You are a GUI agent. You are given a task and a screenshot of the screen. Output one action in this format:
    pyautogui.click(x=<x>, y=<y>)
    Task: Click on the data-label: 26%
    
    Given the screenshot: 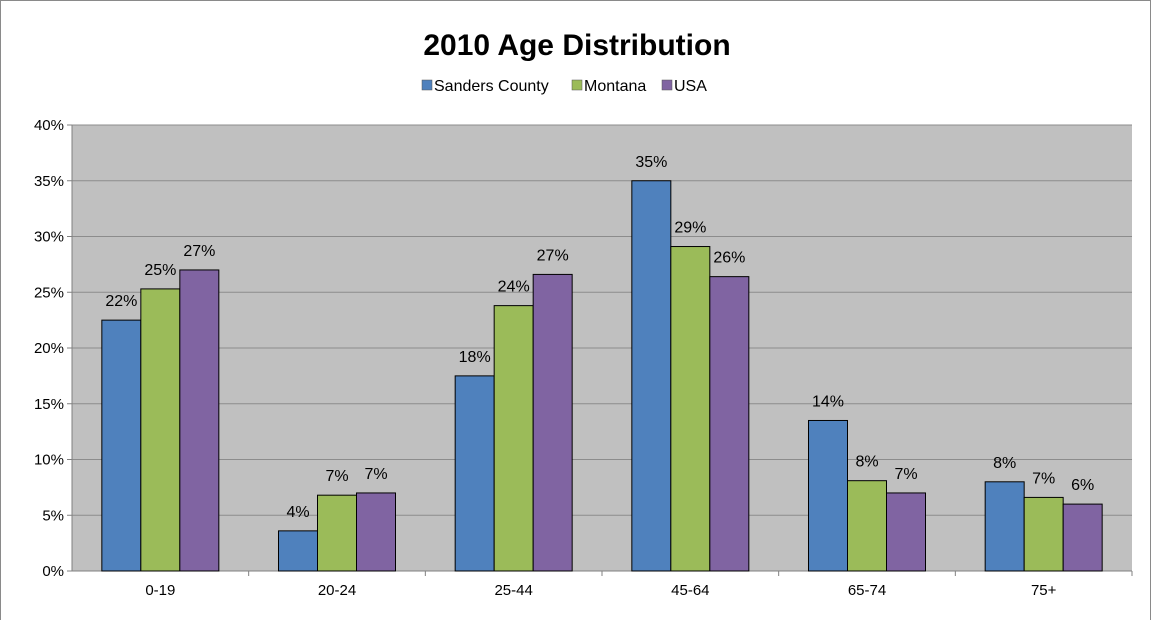 What is the action you would take?
    pyautogui.click(x=729, y=258)
    